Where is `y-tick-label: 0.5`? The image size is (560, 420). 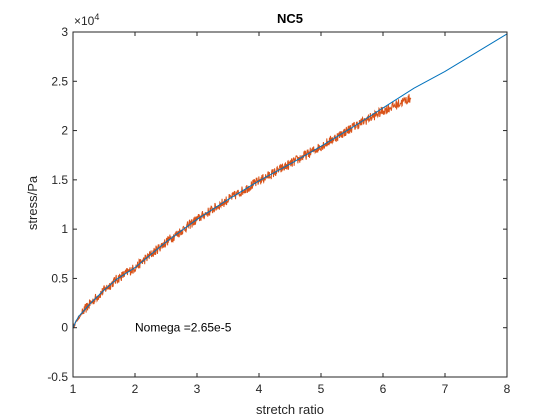 y-tick-label: 0.5 is located at coordinates (59, 278).